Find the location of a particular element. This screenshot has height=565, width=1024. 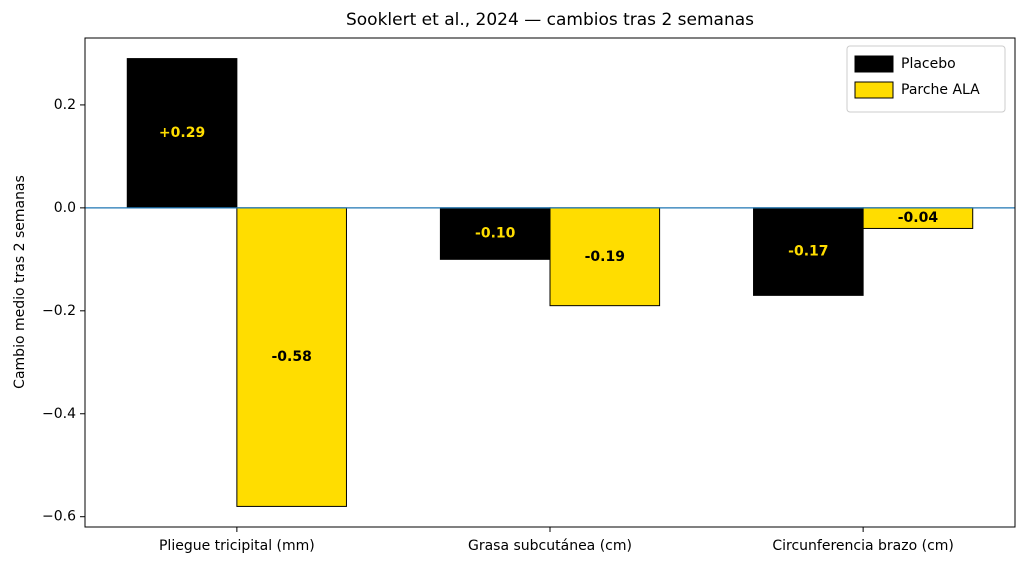

y-tick-label: 0.0 is located at coordinates (65, 208).